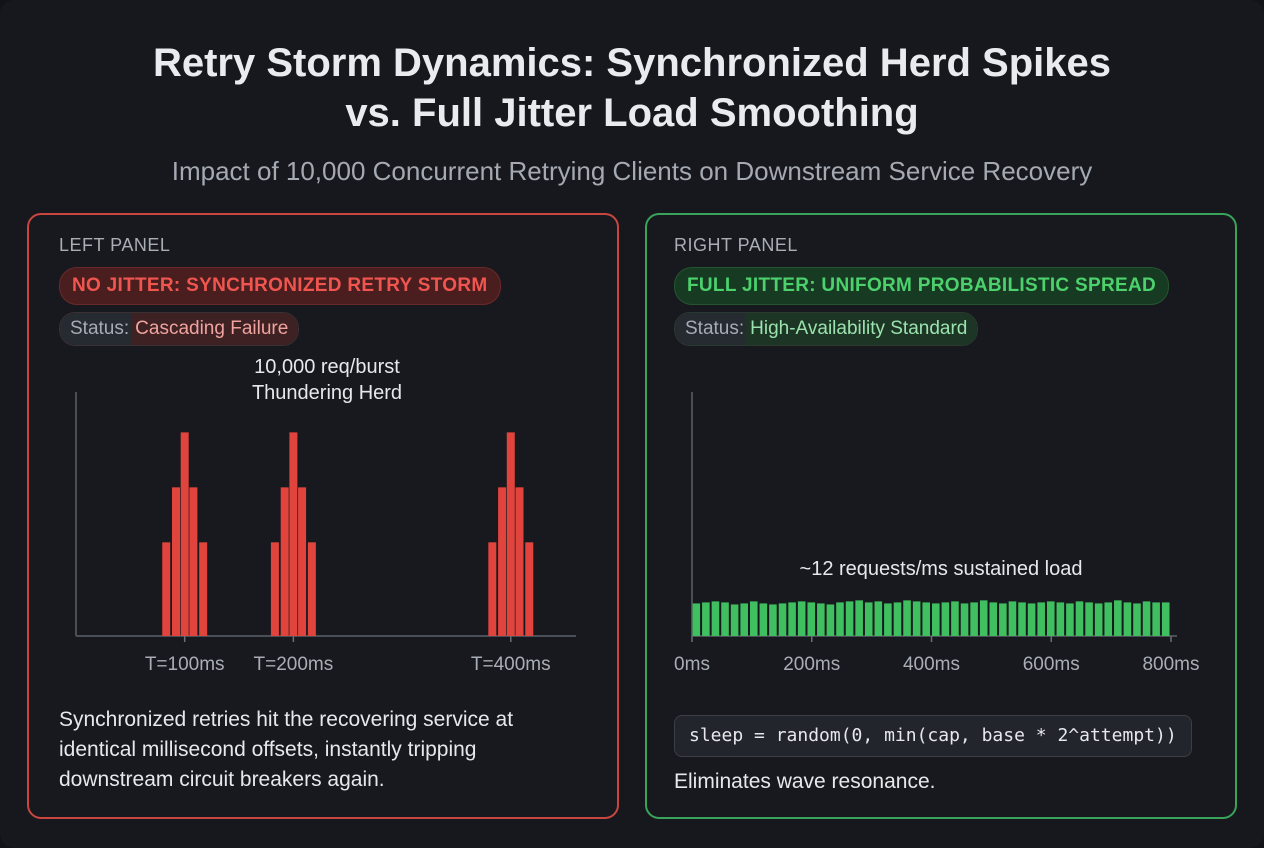 The height and width of the screenshot is (848, 1264). I want to click on left-peak-annotation-line-2: Thundering Herd, so click(327, 393).